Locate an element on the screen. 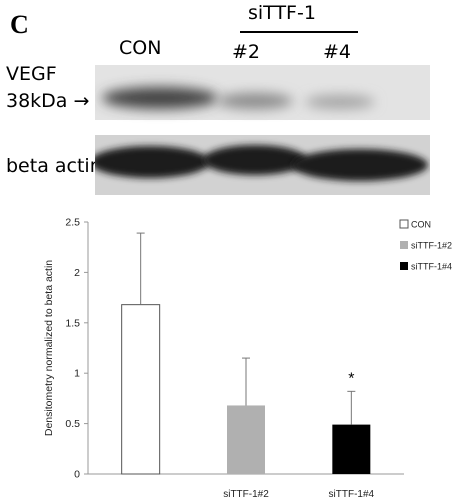  group-bracket-line is located at coordinates (299, 32).